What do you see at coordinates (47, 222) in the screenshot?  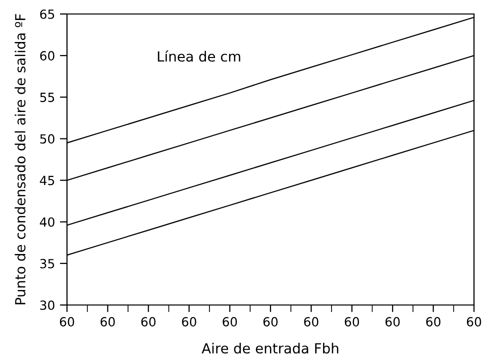 I see `y-tick-label: 40` at bounding box center [47, 222].